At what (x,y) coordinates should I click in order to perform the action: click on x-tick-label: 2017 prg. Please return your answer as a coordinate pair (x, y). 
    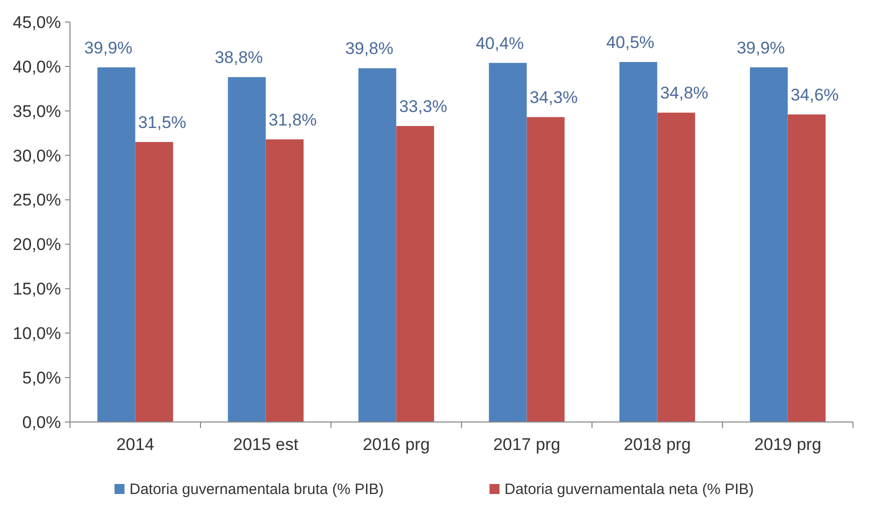
    Looking at the image, I should click on (526, 444).